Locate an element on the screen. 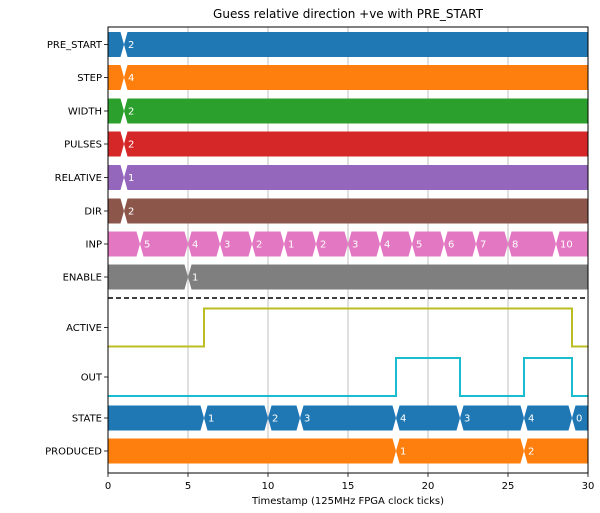  x-tick-label-30: 30 is located at coordinates (588, 486).